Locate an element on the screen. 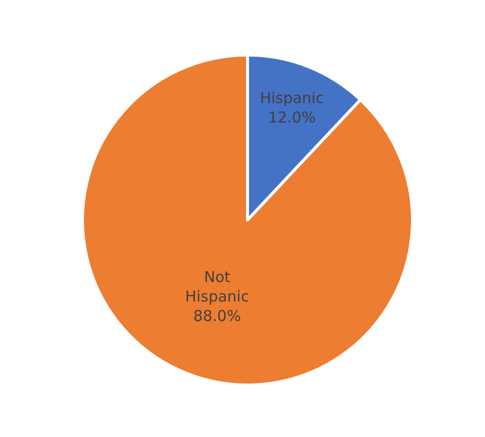  slice-label: Hispanic is located at coordinates (292, 98).